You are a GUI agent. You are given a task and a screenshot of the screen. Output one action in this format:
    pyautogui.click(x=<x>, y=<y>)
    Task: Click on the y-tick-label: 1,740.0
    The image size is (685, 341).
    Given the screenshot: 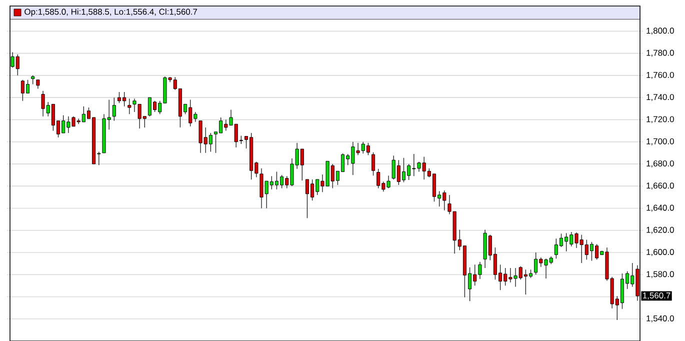 What is the action you would take?
    pyautogui.click(x=660, y=98)
    